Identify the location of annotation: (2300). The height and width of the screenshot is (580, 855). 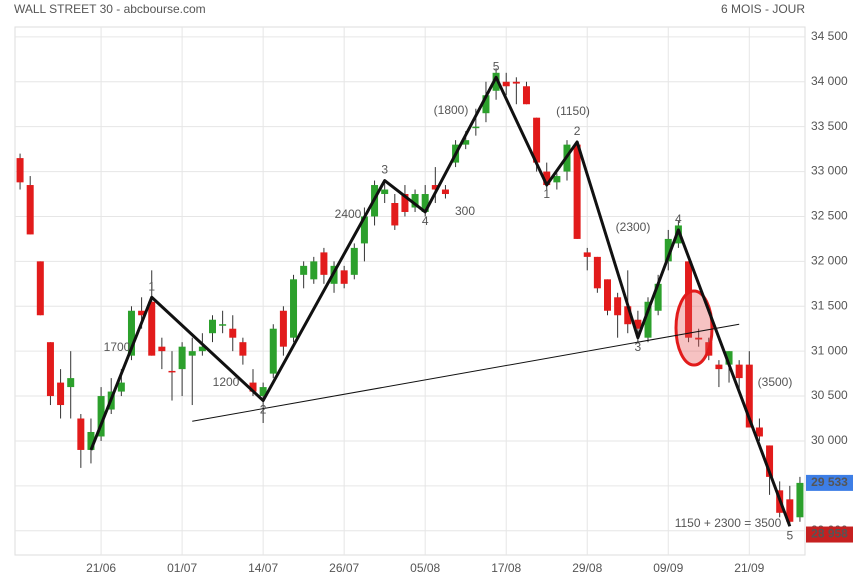
(633, 227).